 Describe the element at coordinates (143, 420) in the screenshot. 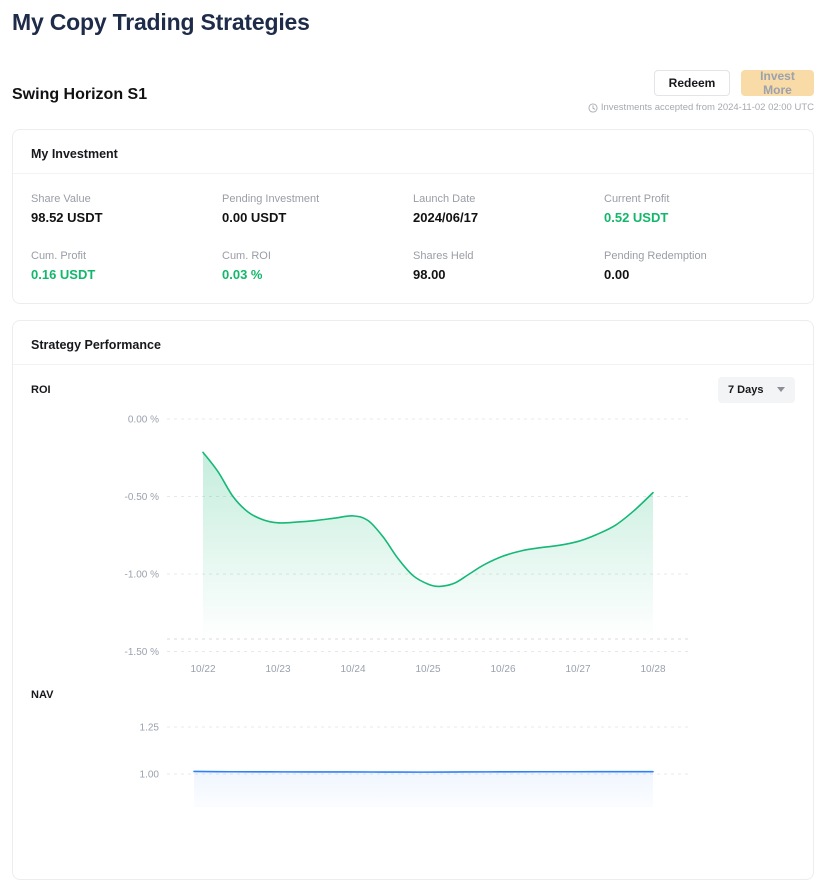

I see `svg-text: 0.00 %` at that location.